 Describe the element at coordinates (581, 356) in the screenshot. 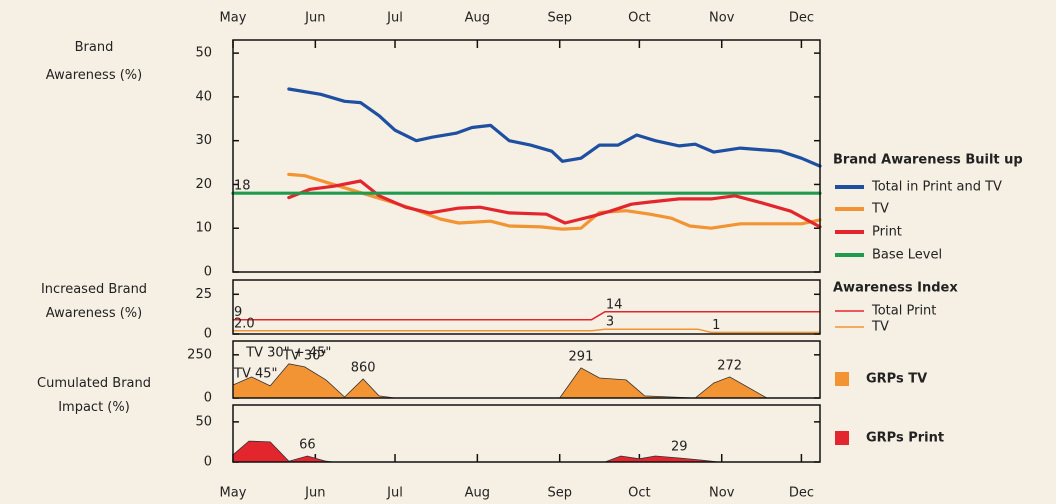

I see `data-label: 291` at that location.